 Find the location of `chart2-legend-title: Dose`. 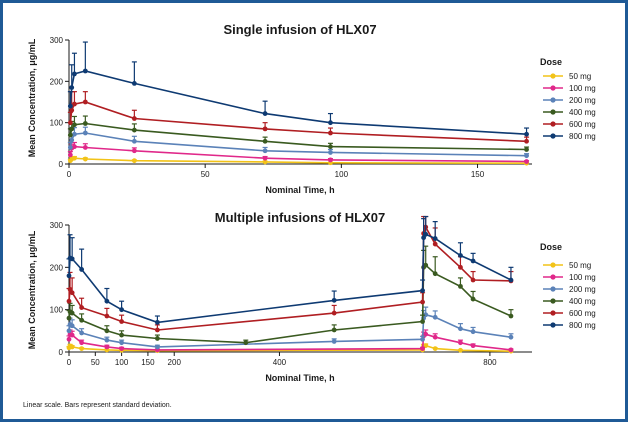

chart2-legend-title: Dose is located at coordinates (551, 247).